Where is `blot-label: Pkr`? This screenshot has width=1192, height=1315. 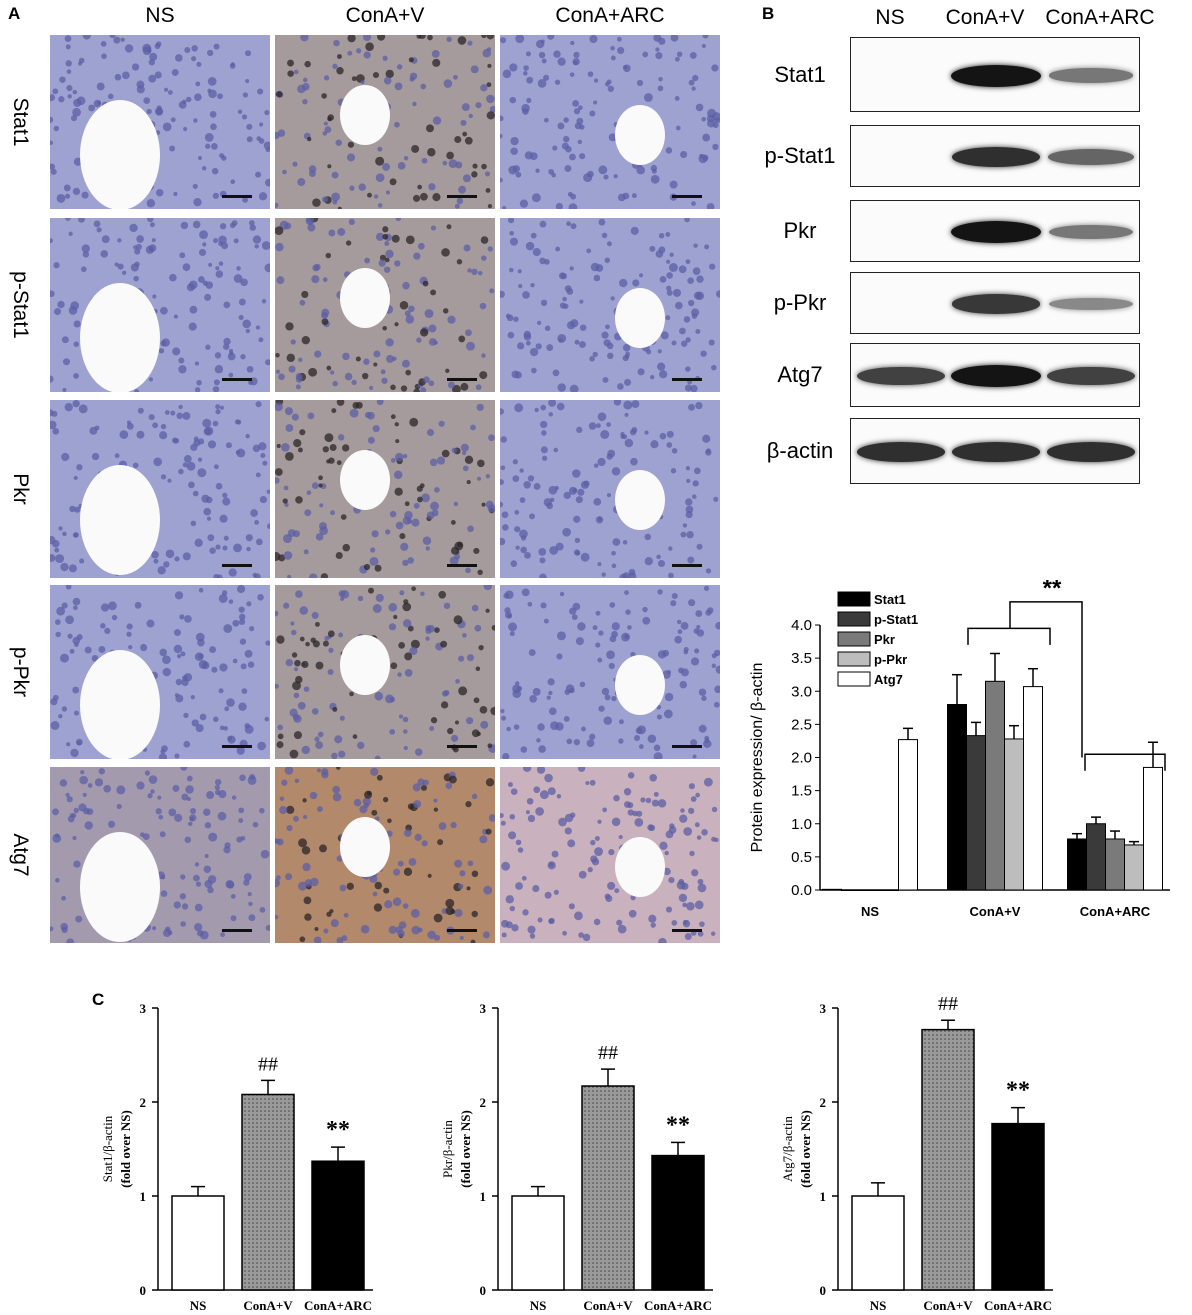
blot-label: Pkr is located at coordinates (800, 230).